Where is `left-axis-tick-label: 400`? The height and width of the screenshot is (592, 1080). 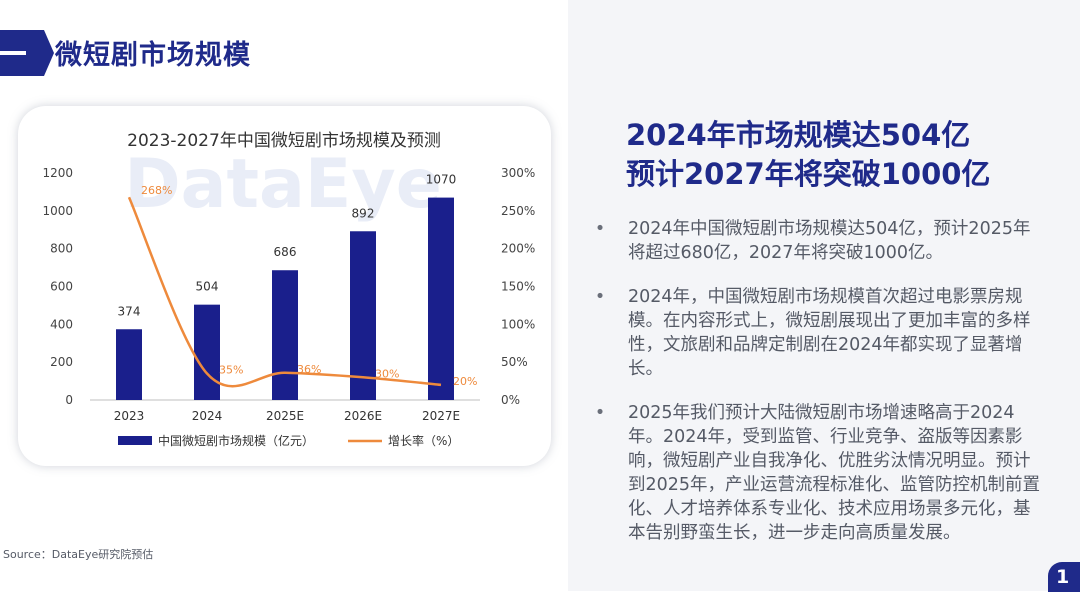 left-axis-tick-label: 400 is located at coordinates (61, 324).